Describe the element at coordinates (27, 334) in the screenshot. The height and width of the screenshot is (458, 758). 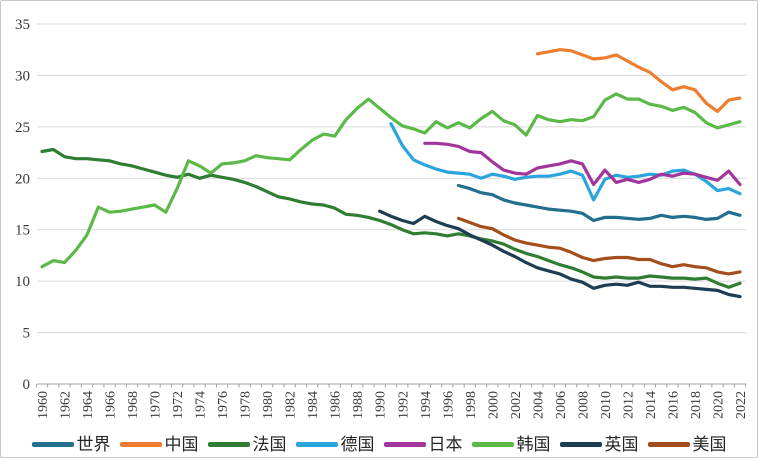
I see `y-tick-label: 5` at that location.